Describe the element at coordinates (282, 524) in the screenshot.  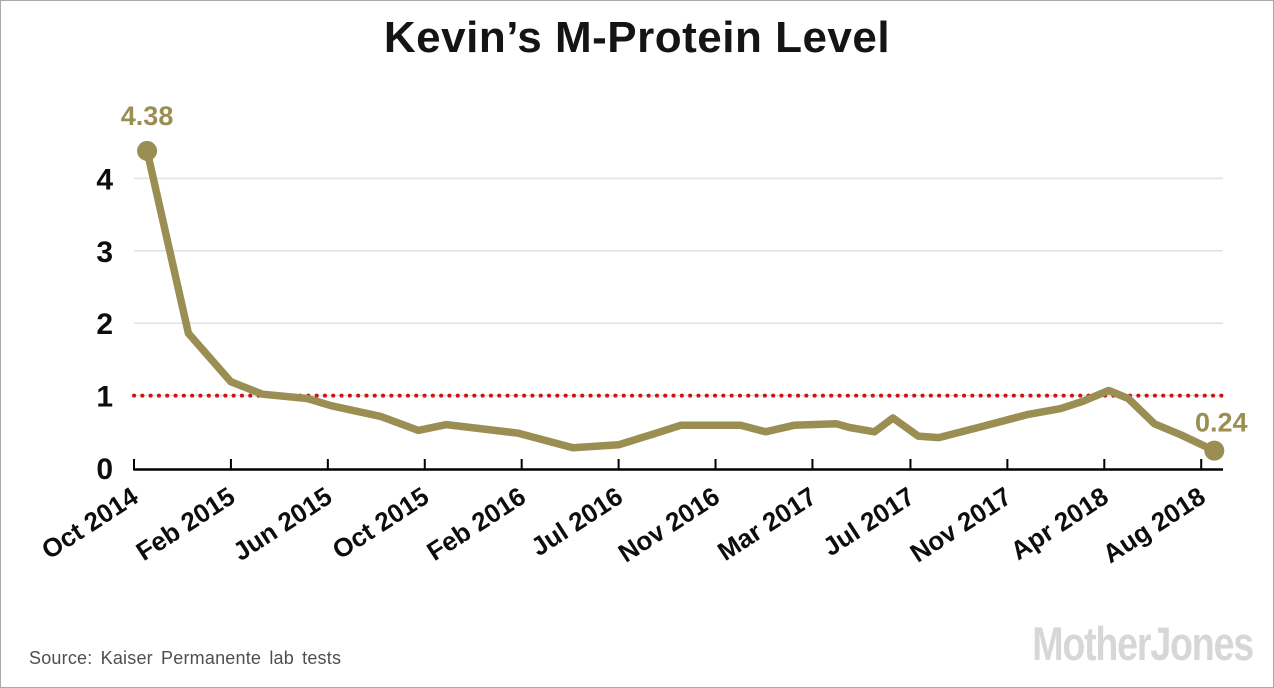
I see `x-tick-label-2: Jun 2015` at that location.